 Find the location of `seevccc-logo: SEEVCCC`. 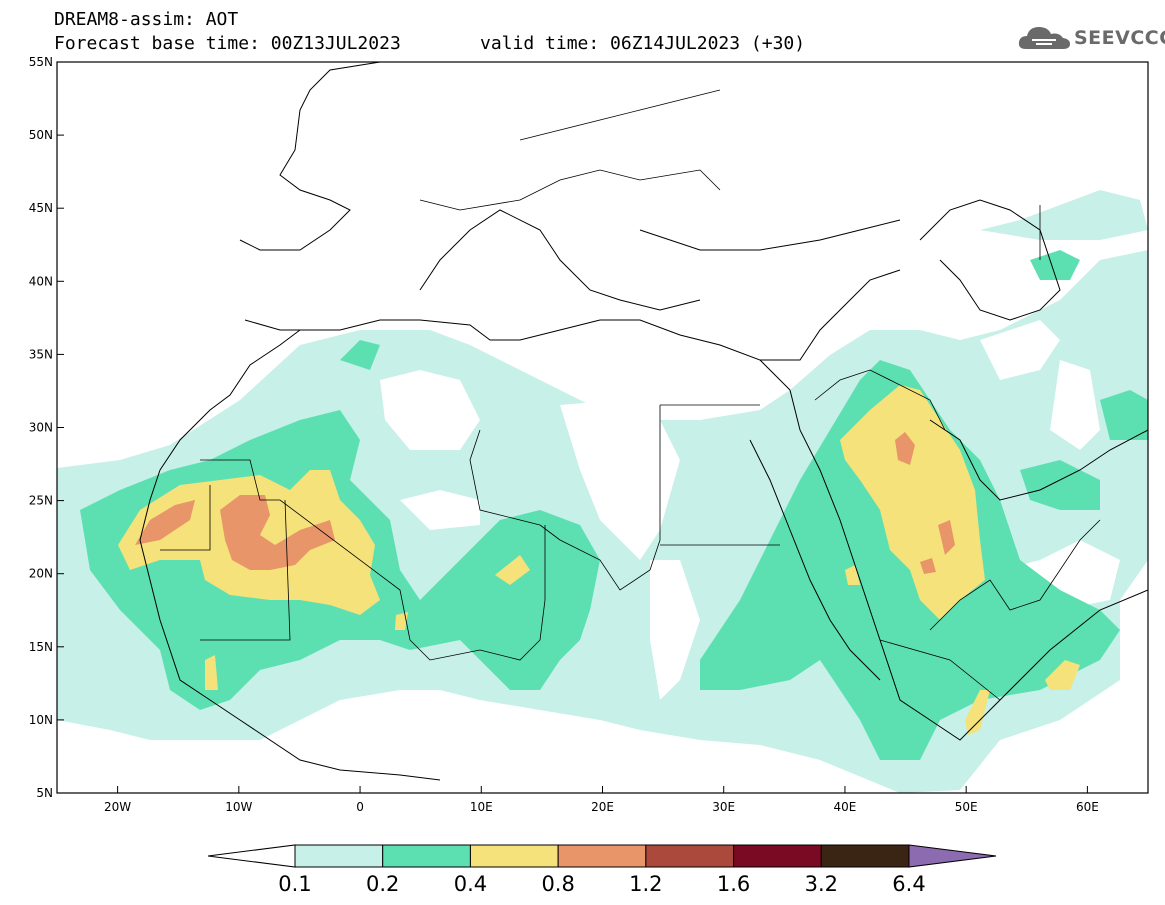

seevccc-logo: SEEVCCC is located at coordinates (1091, 40).